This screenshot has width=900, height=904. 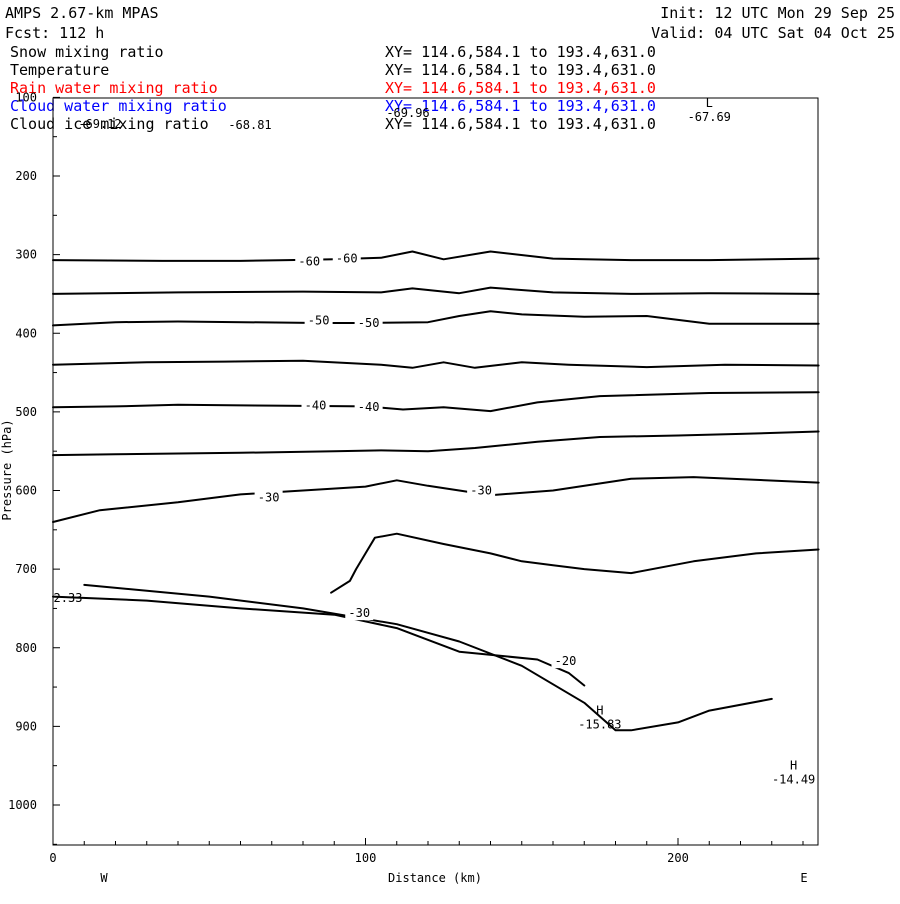 What do you see at coordinates (26, 255) in the screenshot?
I see `y-tick-label: 300` at bounding box center [26, 255].